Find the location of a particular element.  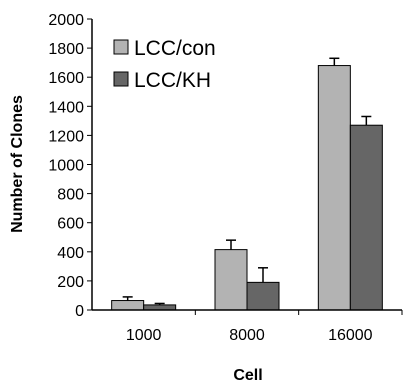

y-tick-label: 1600 is located at coordinates (66, 78).